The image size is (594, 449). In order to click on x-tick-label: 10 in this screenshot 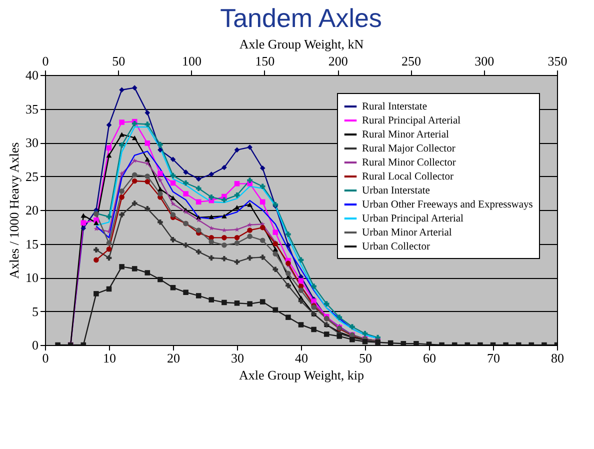, I will do `click(109, 358)`.